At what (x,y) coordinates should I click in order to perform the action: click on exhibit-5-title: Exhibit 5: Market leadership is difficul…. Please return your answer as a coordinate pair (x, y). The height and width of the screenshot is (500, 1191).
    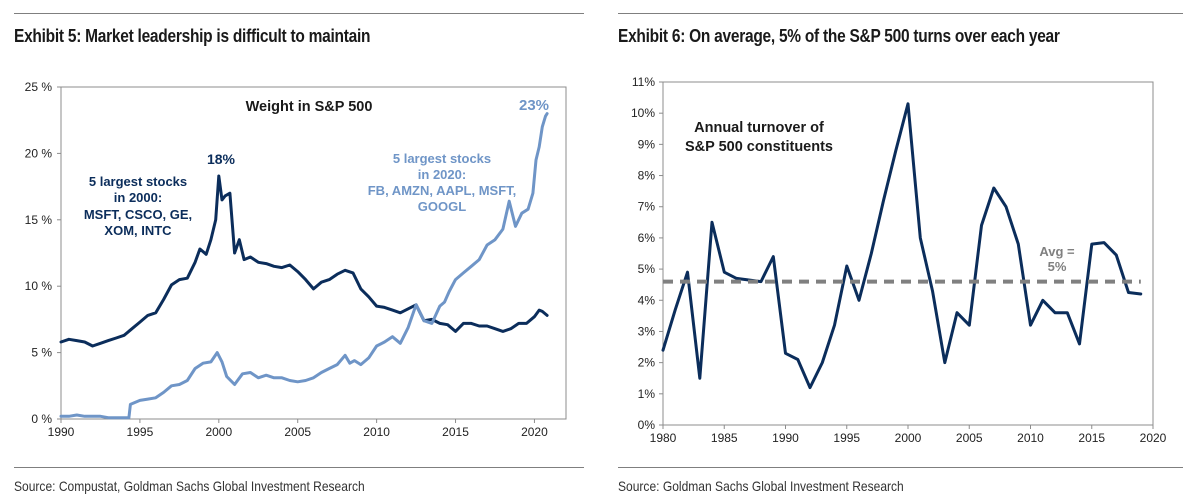
    Looking at the image, I should click on (192, 36).